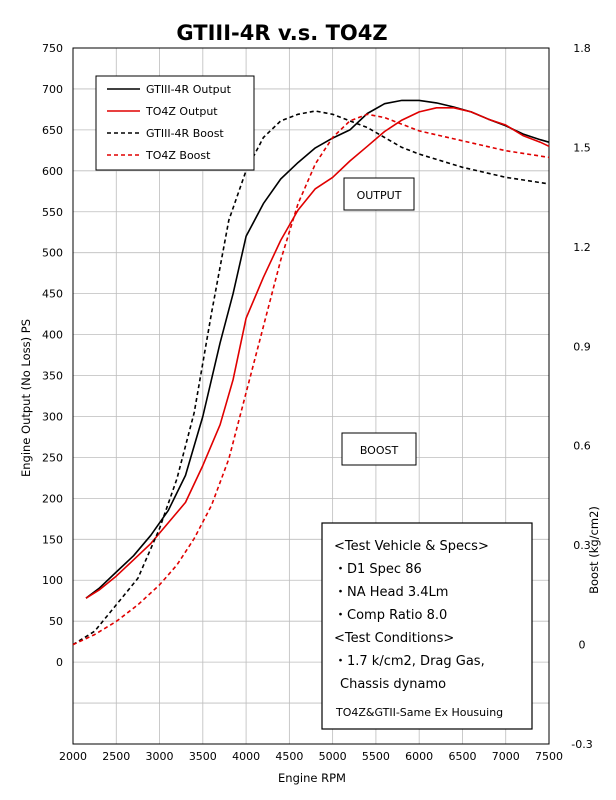 Image resolution: width=616 pixels, height=800 pixels. Describe the element at coordinates (581, 744) in the screenshot. I see `y2-tick-label: -0.3` at that location.